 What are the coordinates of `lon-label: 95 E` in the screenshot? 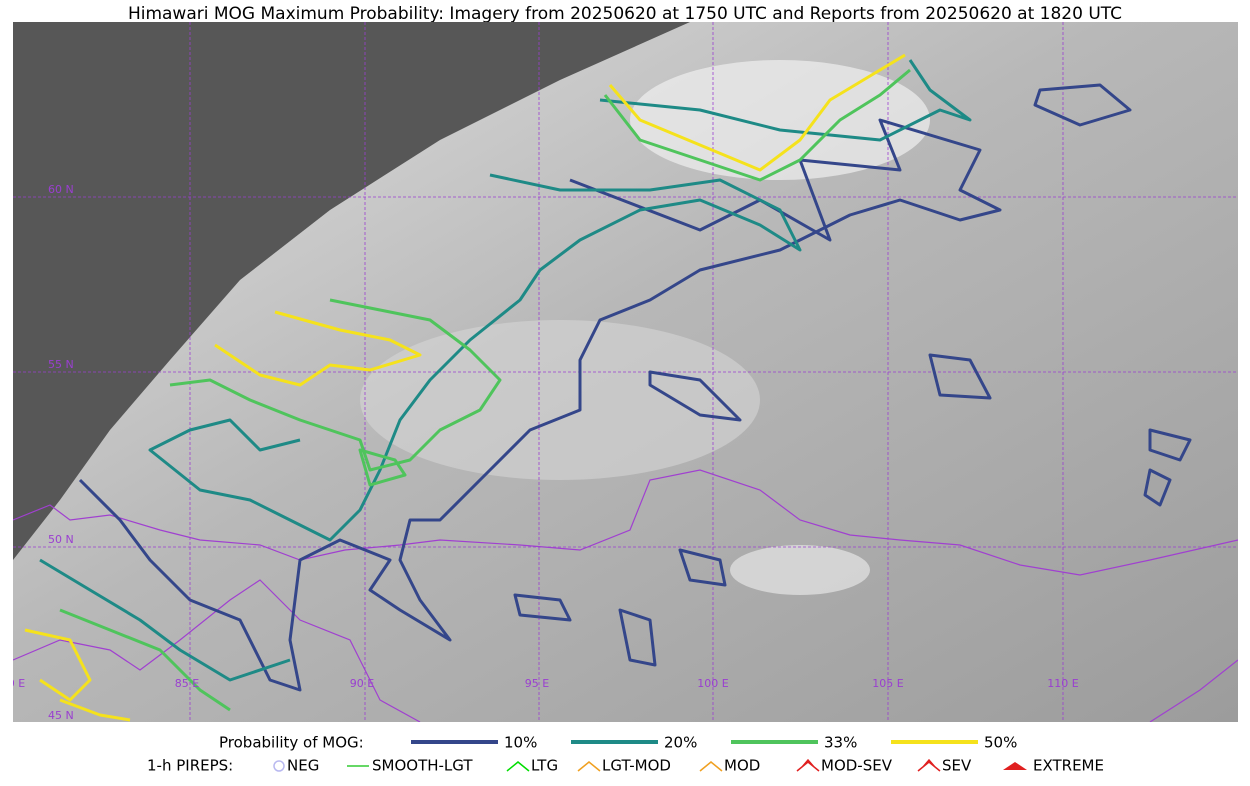 It's located at (537, 683).